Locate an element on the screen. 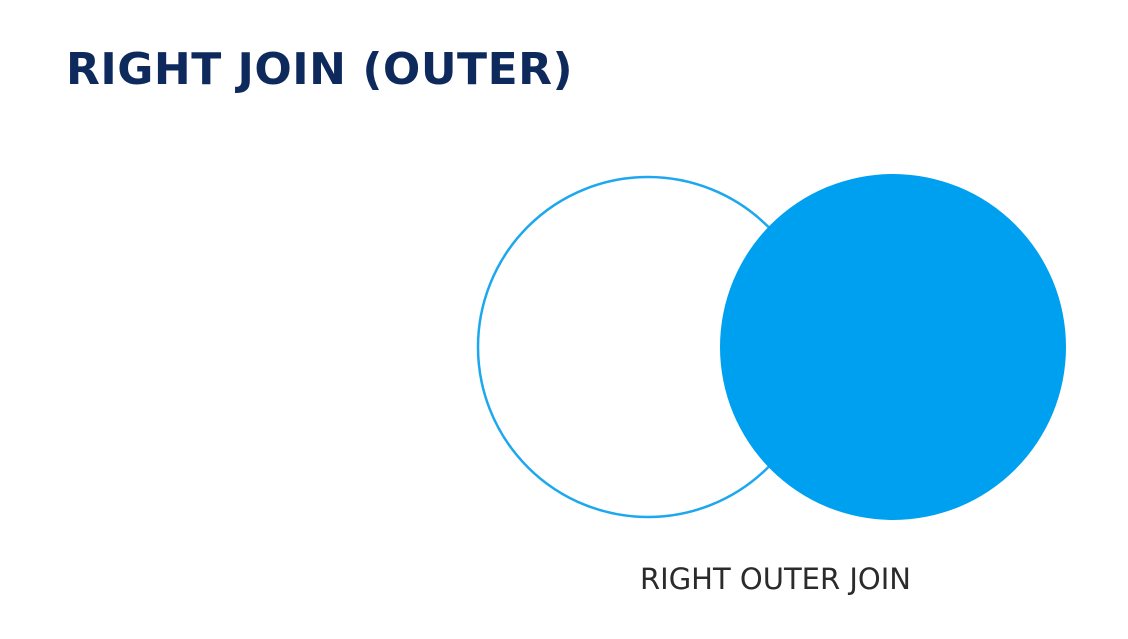 This screenshot has height=639, width=1128. slide-title: RIGHT JOIN (OUTER) is located at coordinates (320, 69).